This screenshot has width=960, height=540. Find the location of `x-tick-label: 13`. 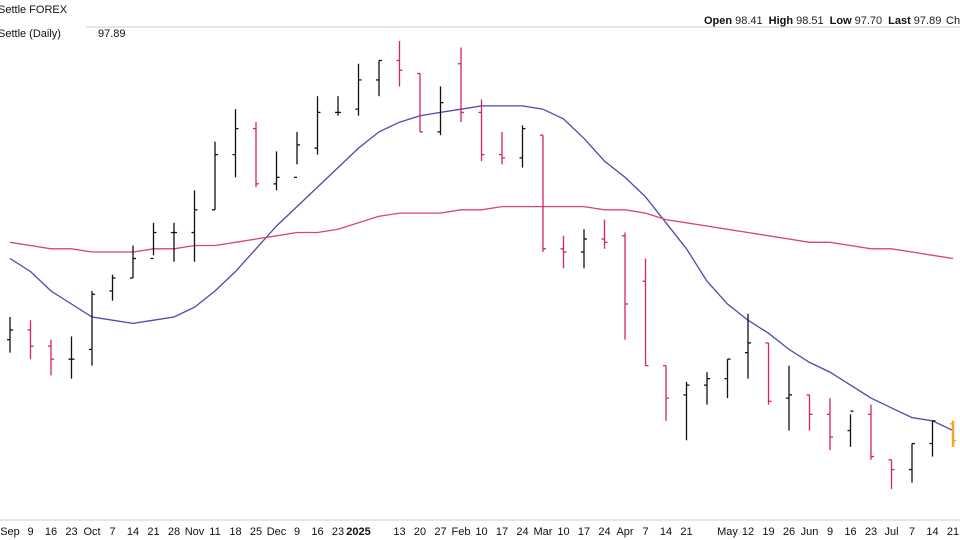

x-tick-label: 13 is located at coordinates (399, 532).